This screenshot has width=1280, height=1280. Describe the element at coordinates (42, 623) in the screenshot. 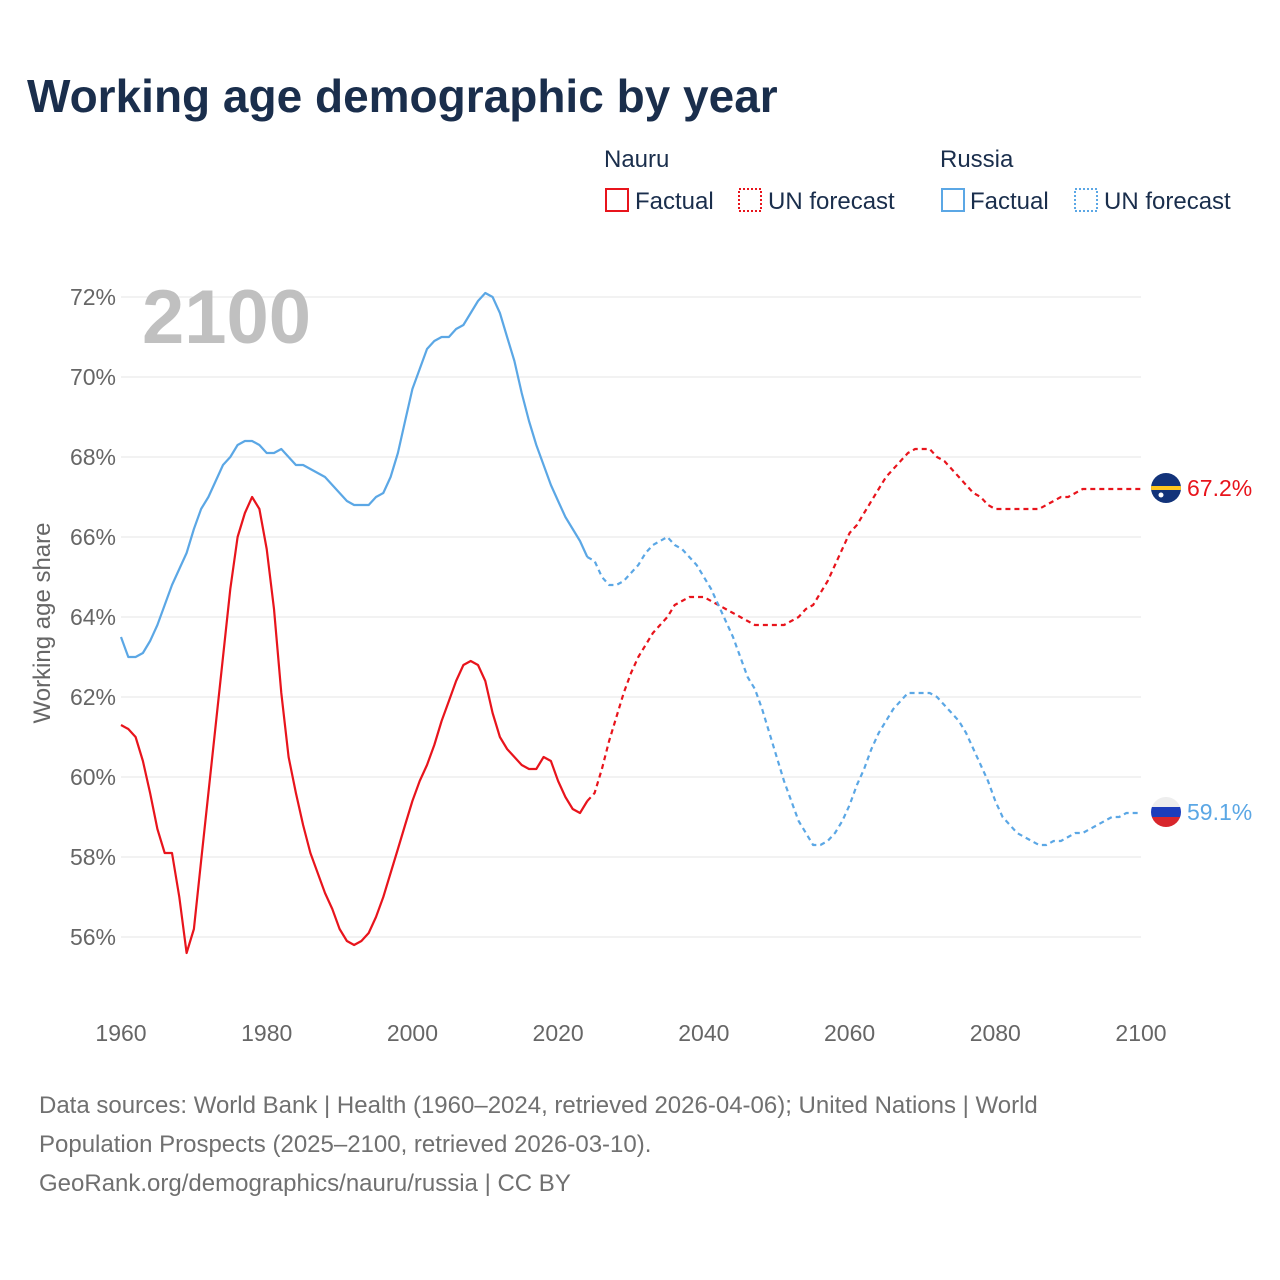

I see `y-axis-label: Working age share` at that location.